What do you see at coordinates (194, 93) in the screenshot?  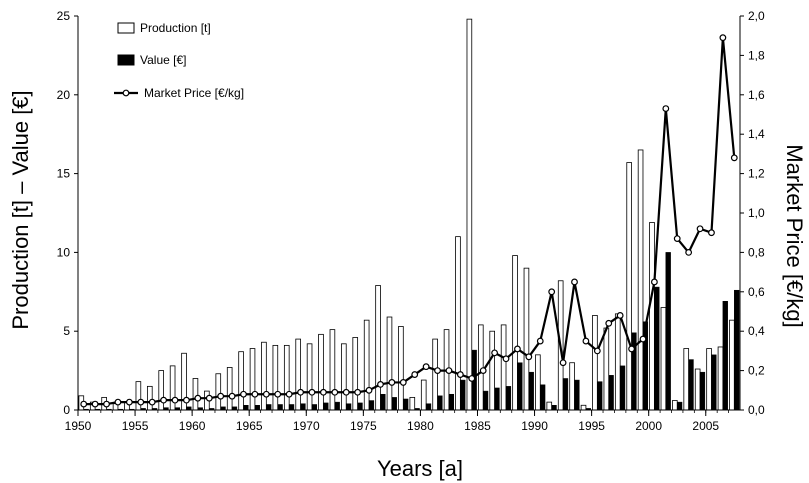 I see `legend-price-label: Market Price [€/kg]` at bounding box center [194, 93].